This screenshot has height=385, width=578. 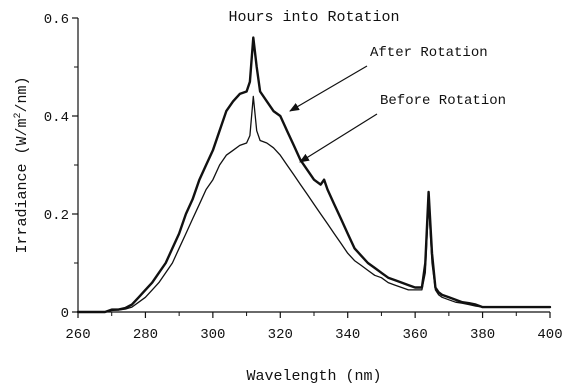 I want to click on y-axis-label: Irradiance (W/m2/nm), so click(x=22, y=164).